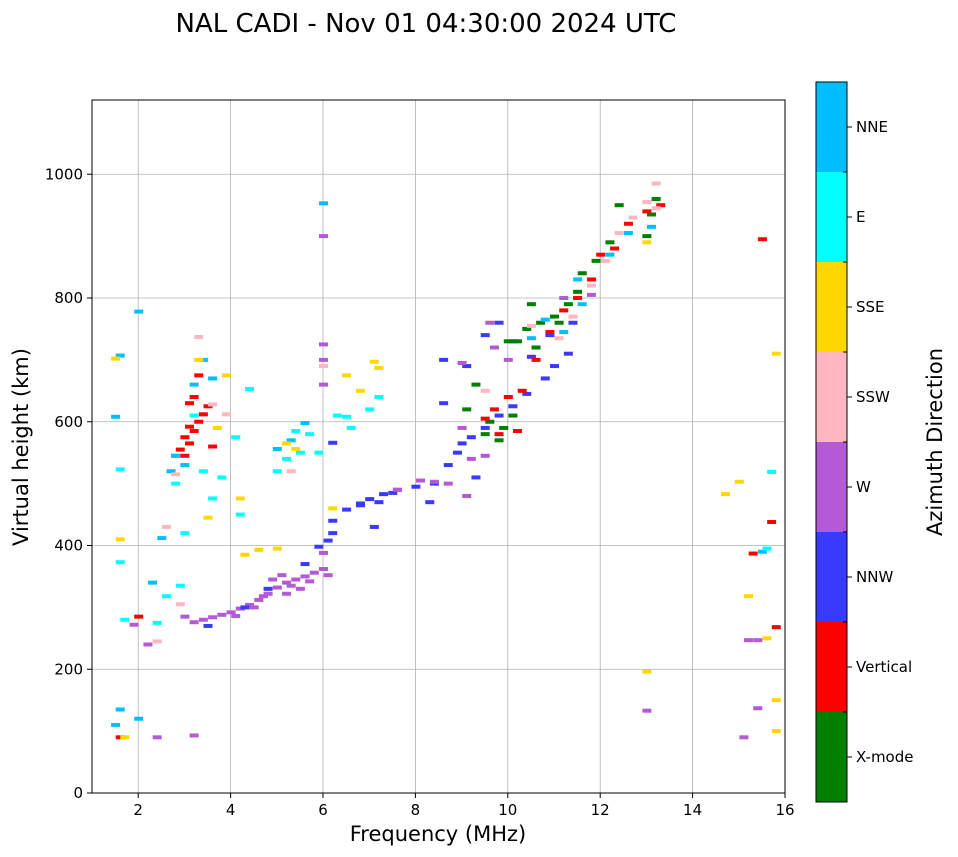  I want to click on colorbar-label-item: Vertical, so click(884, 667).